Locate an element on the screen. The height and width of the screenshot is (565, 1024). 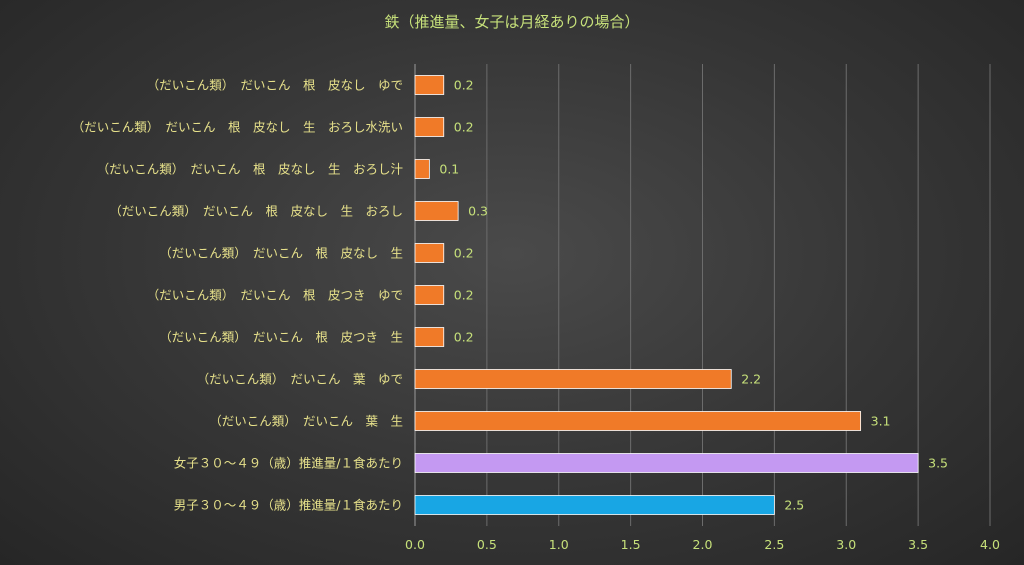
category-label: （だいこん類） だいこん 根 皮なし ゆで is located at coordinates (275, 85).